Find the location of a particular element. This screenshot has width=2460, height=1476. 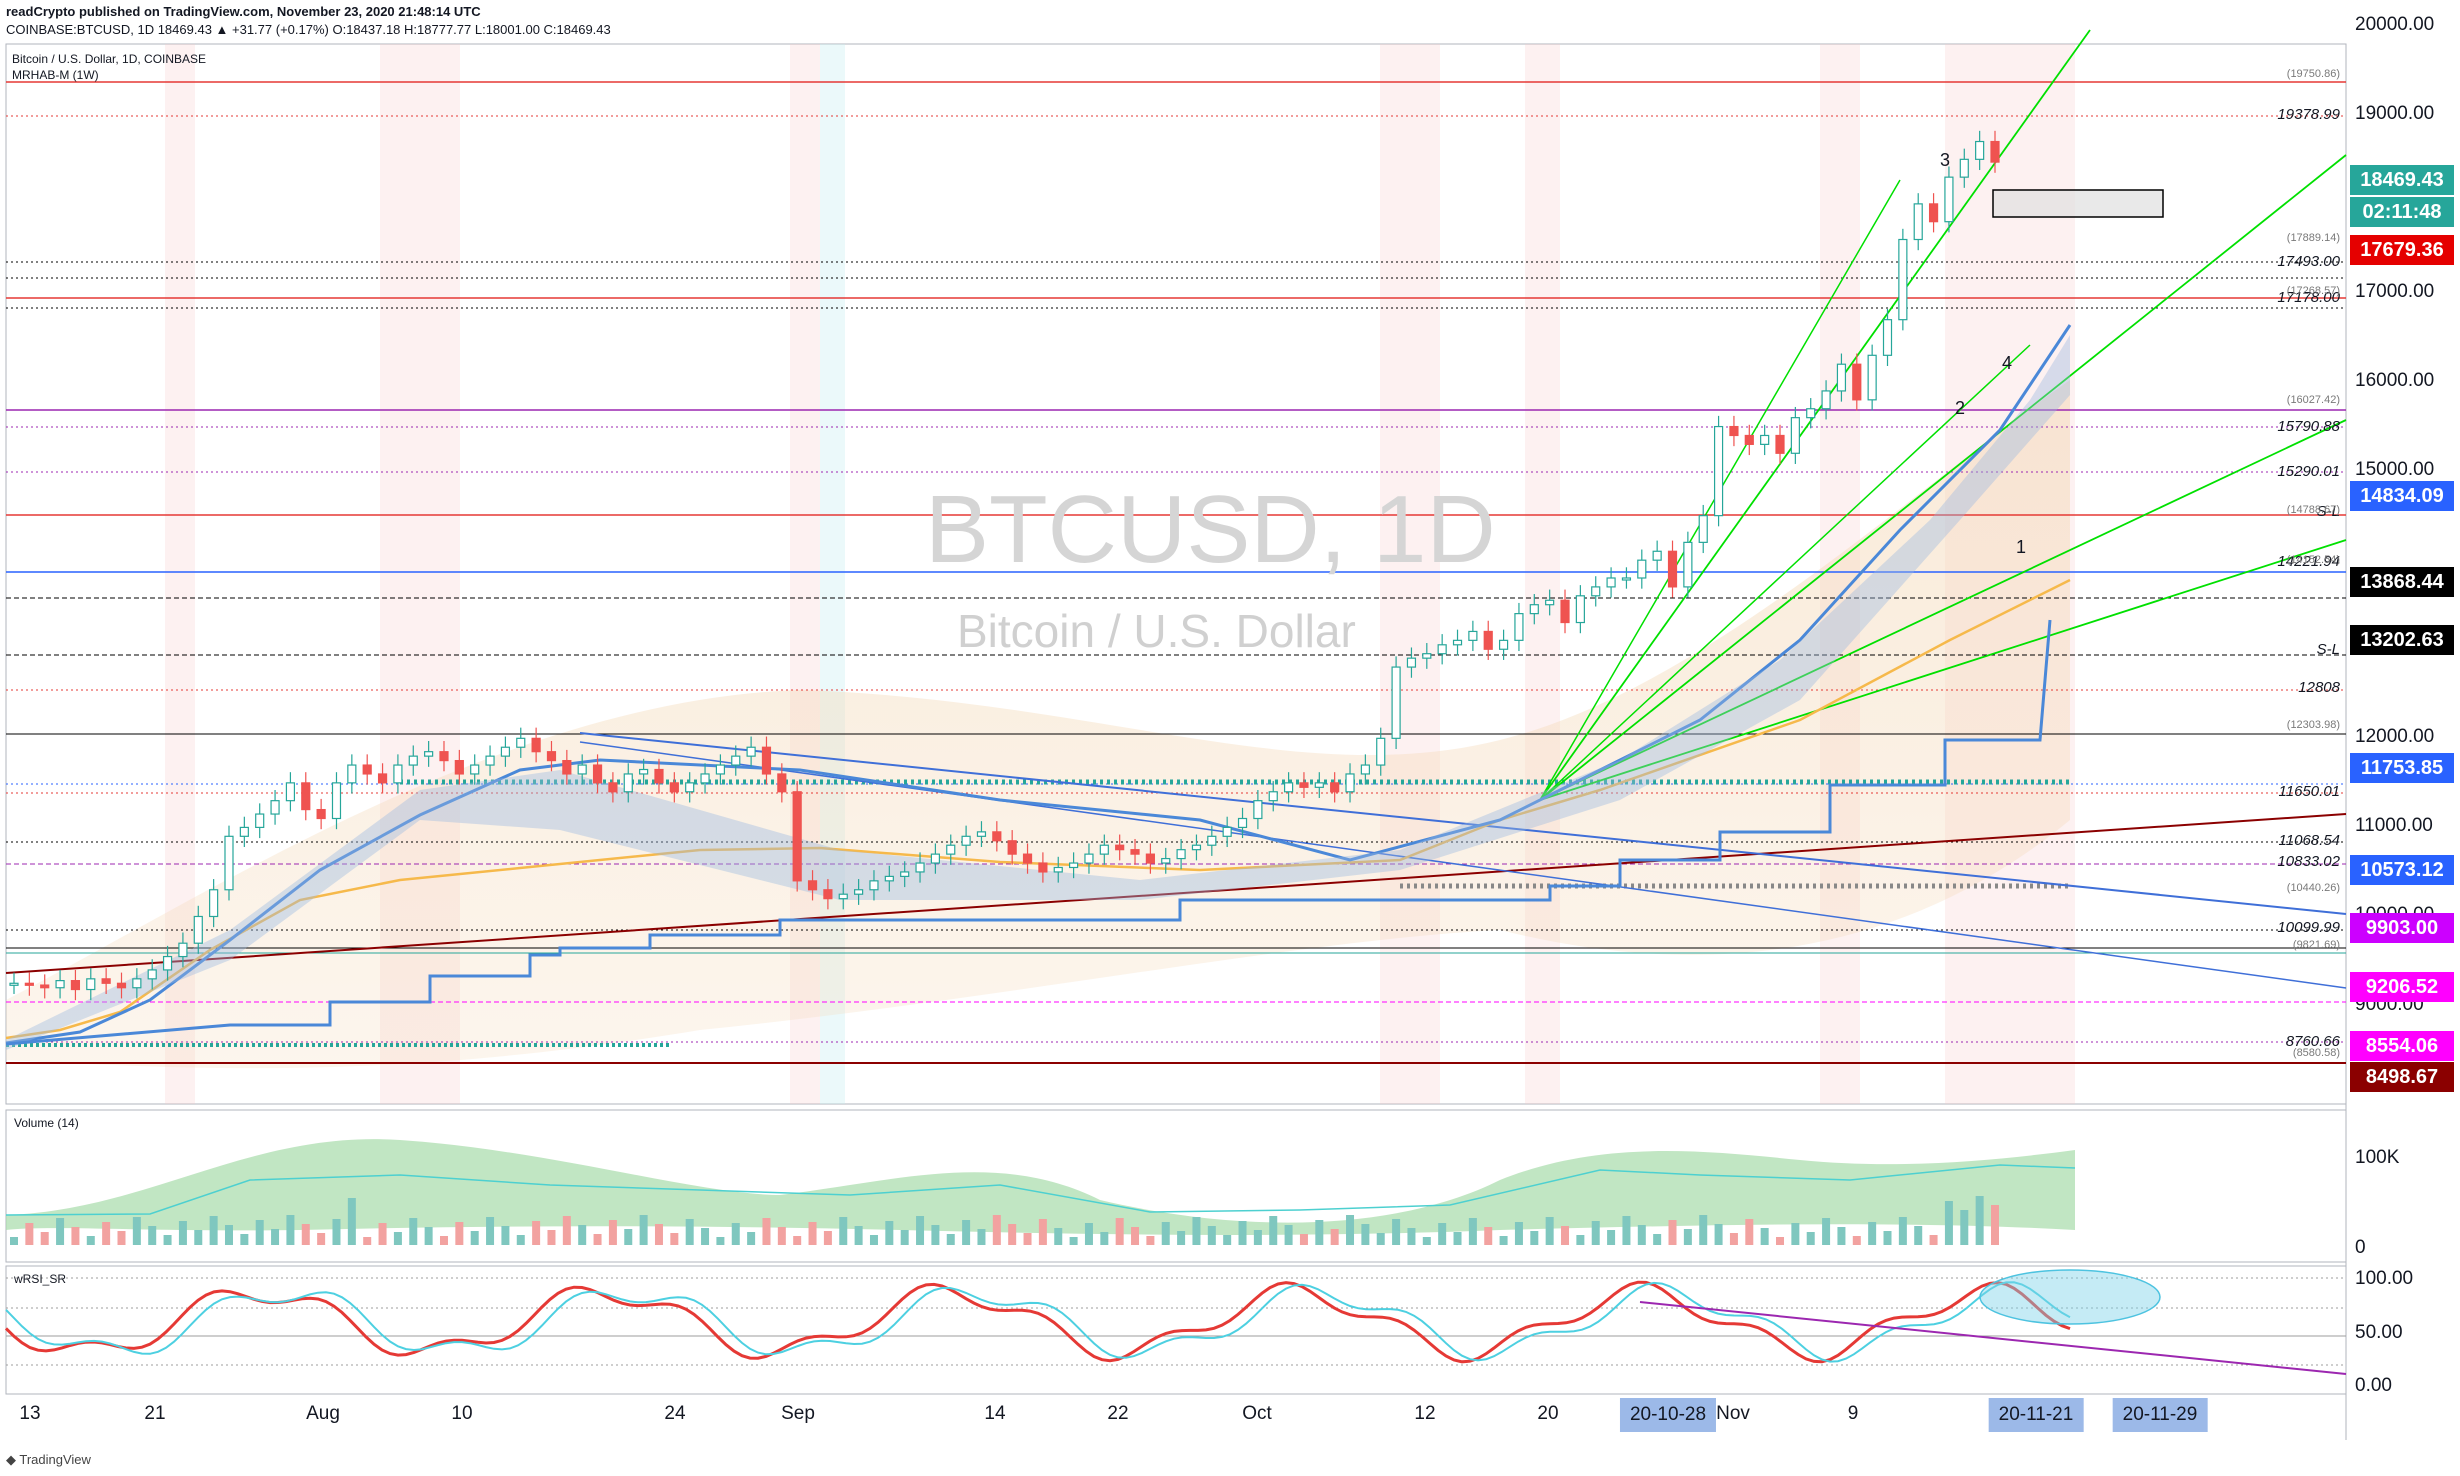

rsi-title: wRSI_SR is located at coordinates (40, 1279).